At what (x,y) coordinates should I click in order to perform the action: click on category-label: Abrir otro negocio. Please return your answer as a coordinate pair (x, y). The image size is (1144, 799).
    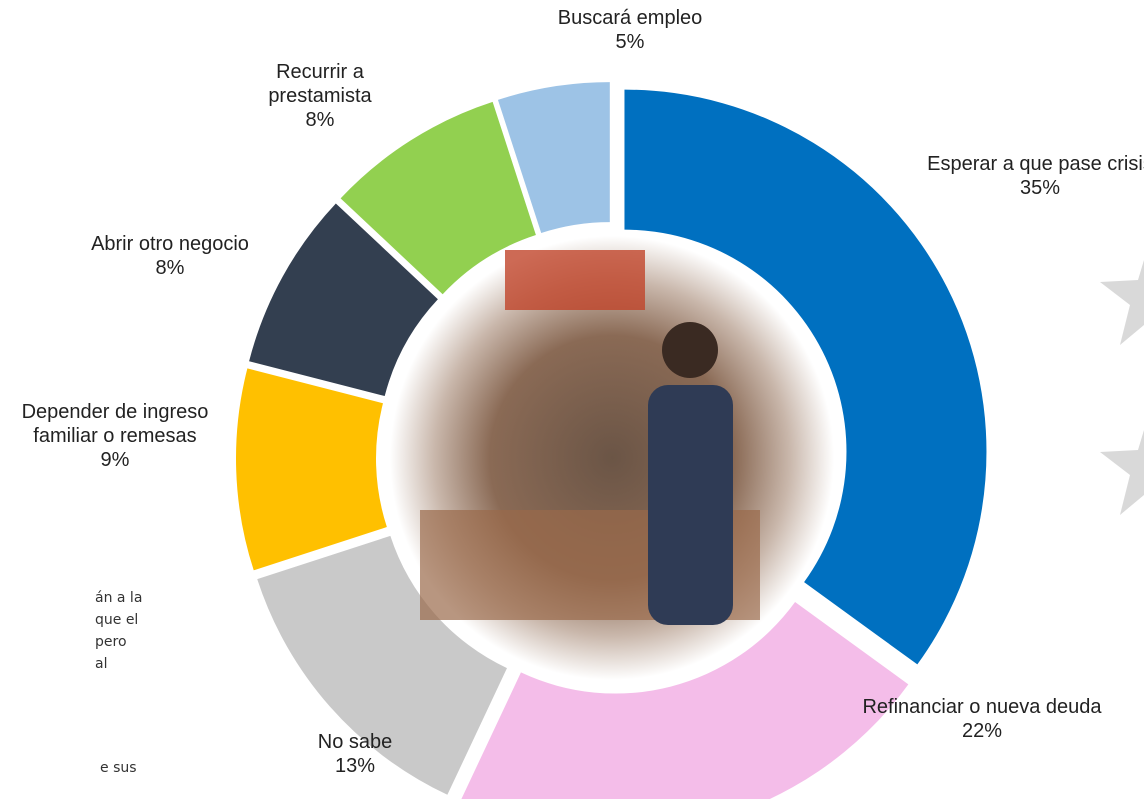
    Looking at the image, I should click on (170, 244).